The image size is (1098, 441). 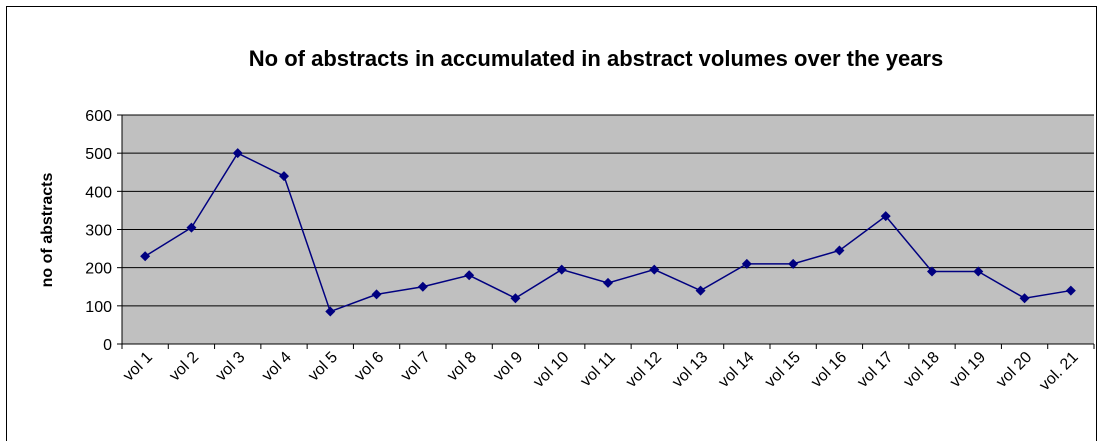 What do you see at coordinates (98, 269) in the screenshot?
I see `y-tick-label: 200` at bounding box center [98, 269].